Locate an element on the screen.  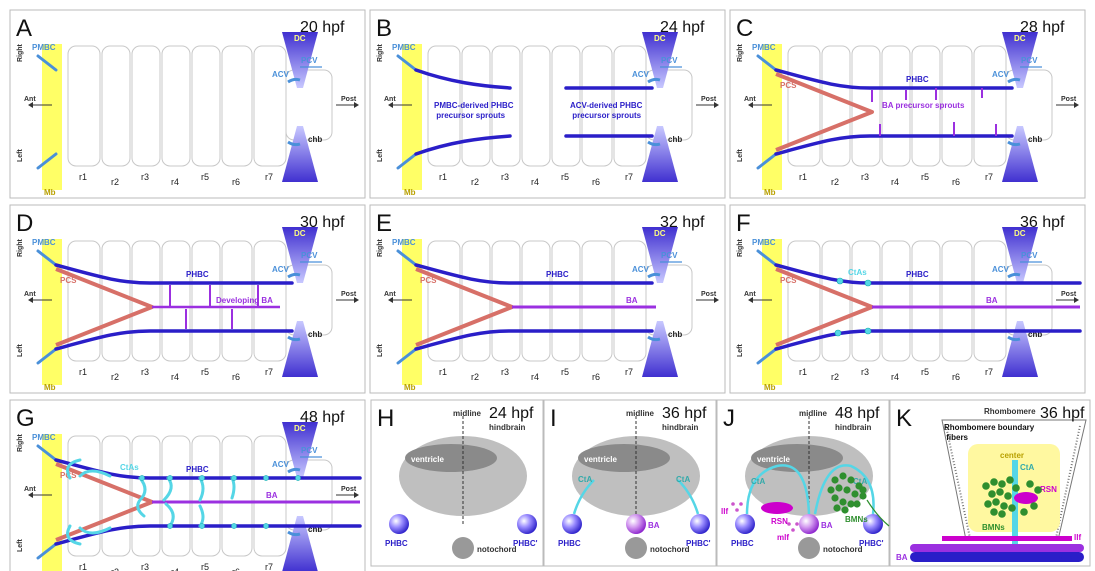
panel-letter: E is located at coordinates (384, 223).